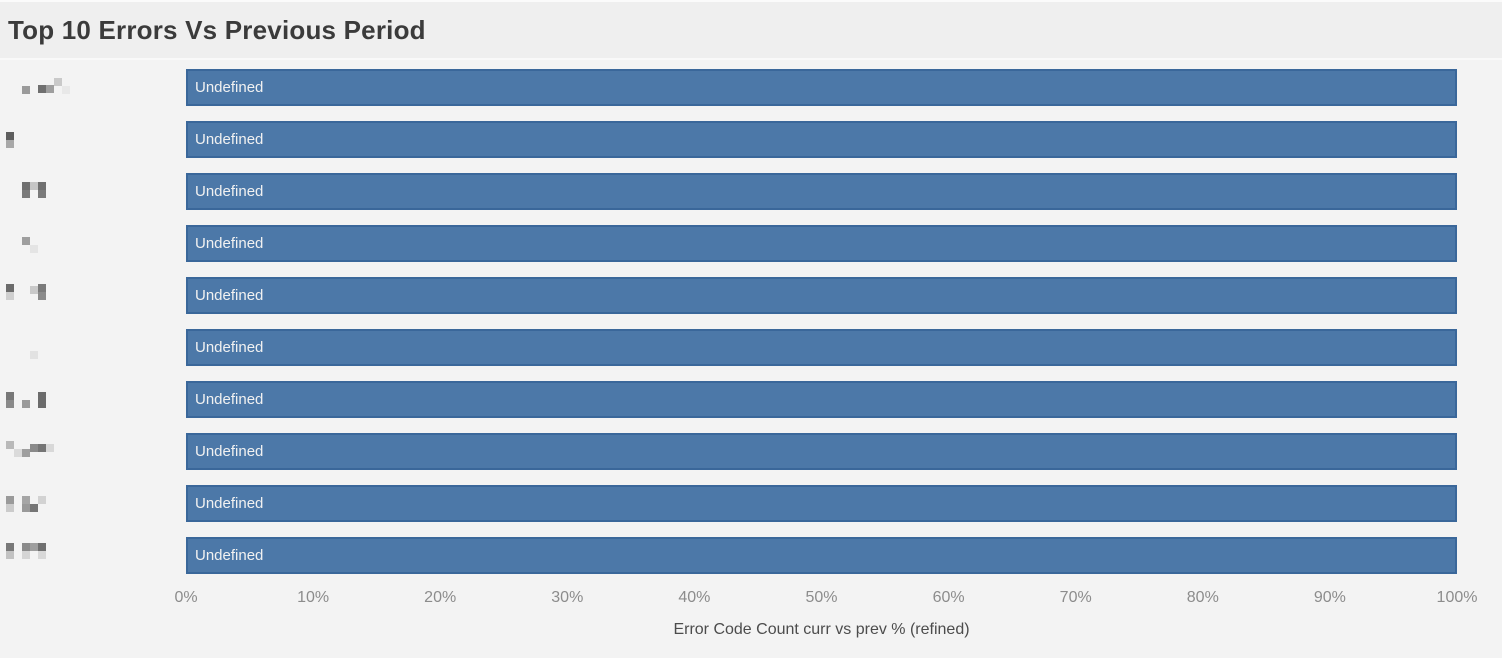  Describe the element at coordinates (1202, 597) in the screenshot. I see `x-tick-label: 80%` at that location.